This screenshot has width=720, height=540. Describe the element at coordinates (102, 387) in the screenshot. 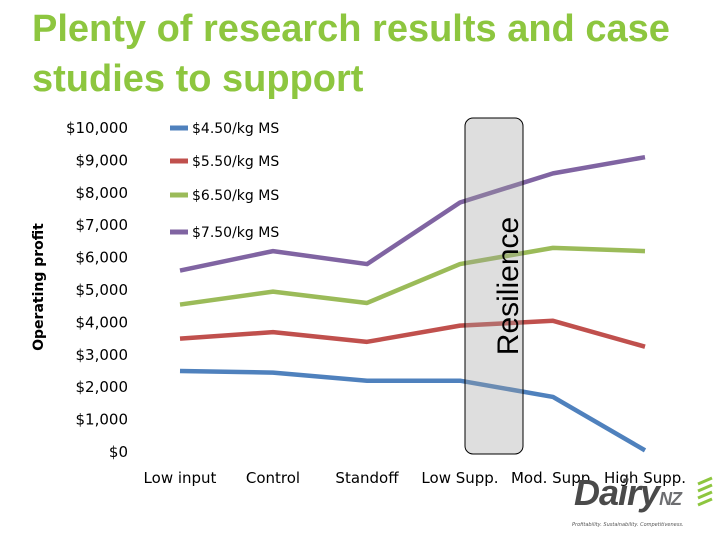

I see `y-tick-label: $2,000` at that location.